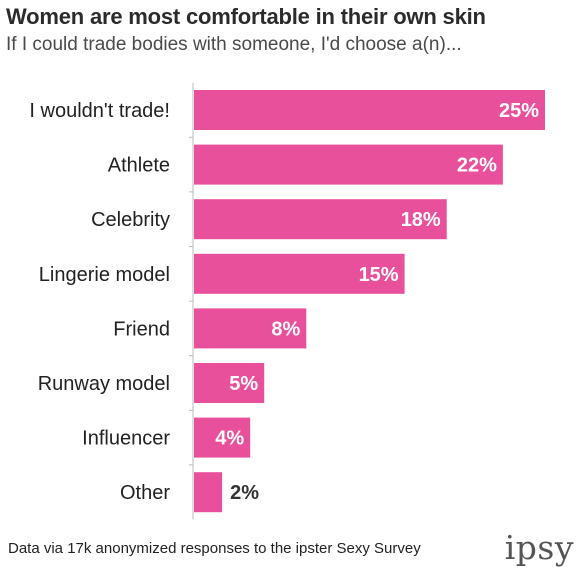  Describe the element at coordinates (99, 111) in the screenshot. I see `category-label: I wouldn't trade!` at that location.